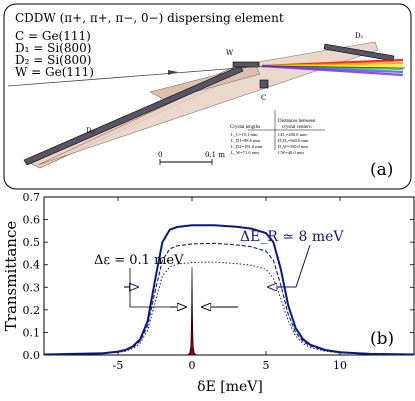  Describe the element at coordinates (245, 152) in the screenshot. I see `table-col1-row: L_W=71.6 mm` at that location.